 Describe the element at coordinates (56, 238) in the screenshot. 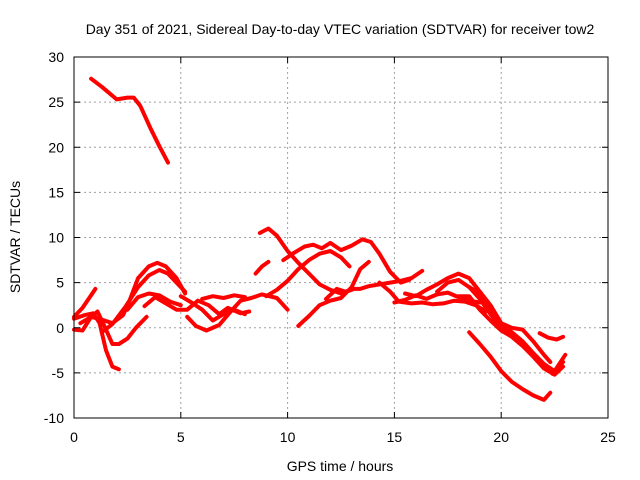

I see `y-tick-label: 10` at that location.